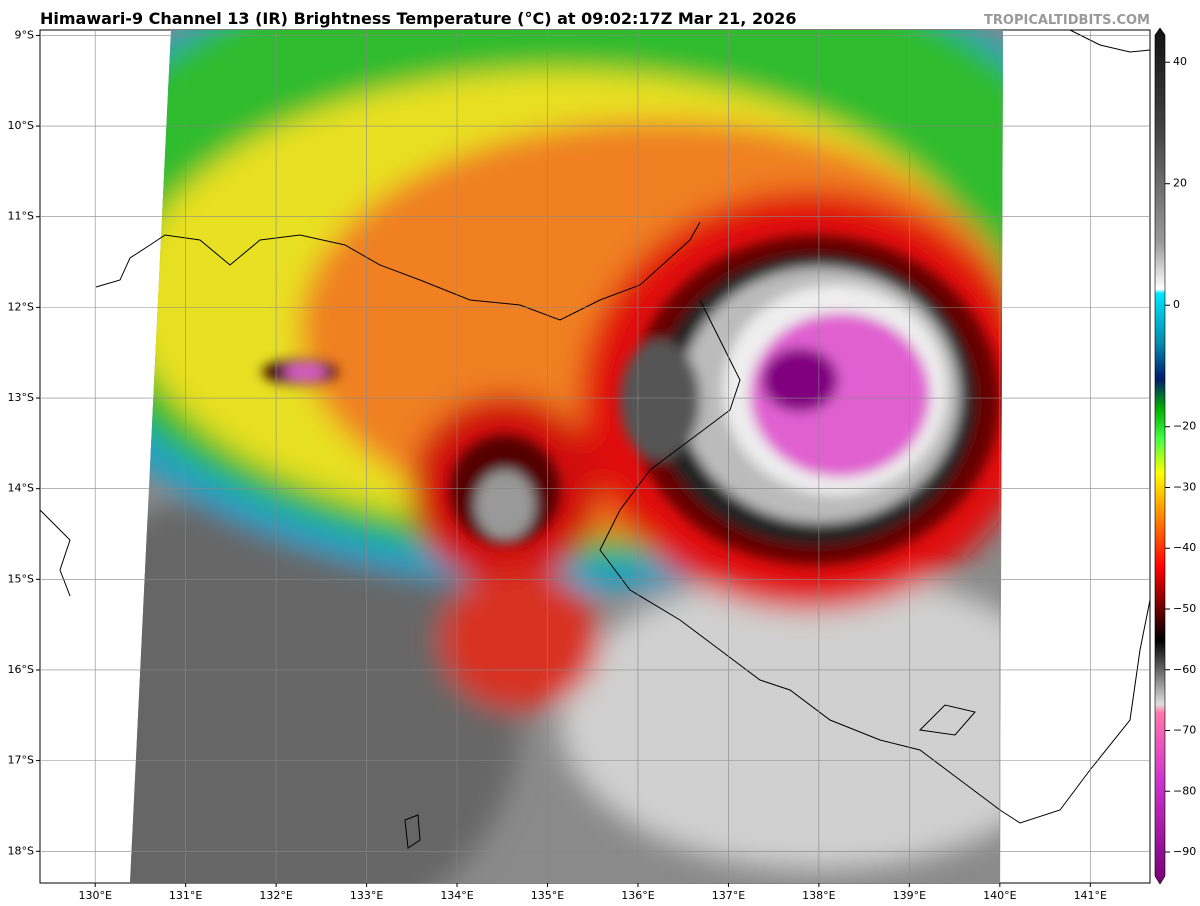 This screenshot has height=906, width=1200. What do you see at coordinates (1184, 547) in the screenshot?
I see `colorbar-label: −40` at bounding box center [1184, 547].